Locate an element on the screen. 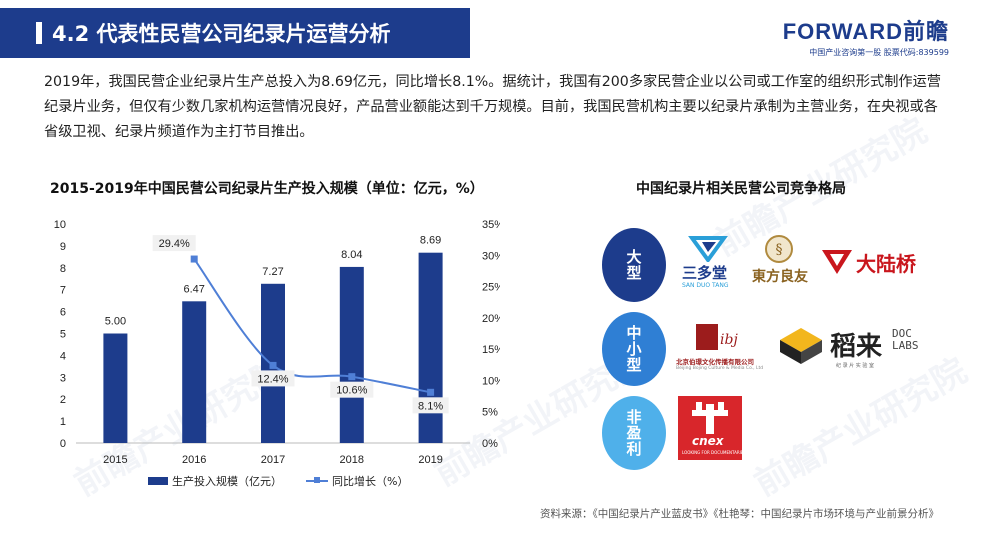 This screenshot has width=983, height=552. y-right-tick-label: 25% is located at coordinates (491, 288).